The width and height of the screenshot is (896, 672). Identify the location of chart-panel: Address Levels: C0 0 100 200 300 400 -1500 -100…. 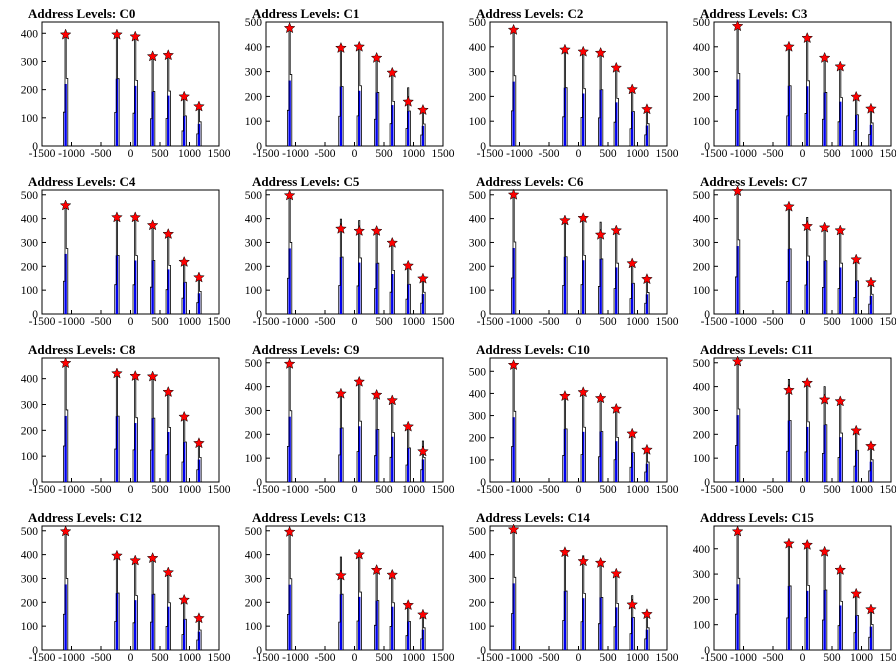
(115, 84).